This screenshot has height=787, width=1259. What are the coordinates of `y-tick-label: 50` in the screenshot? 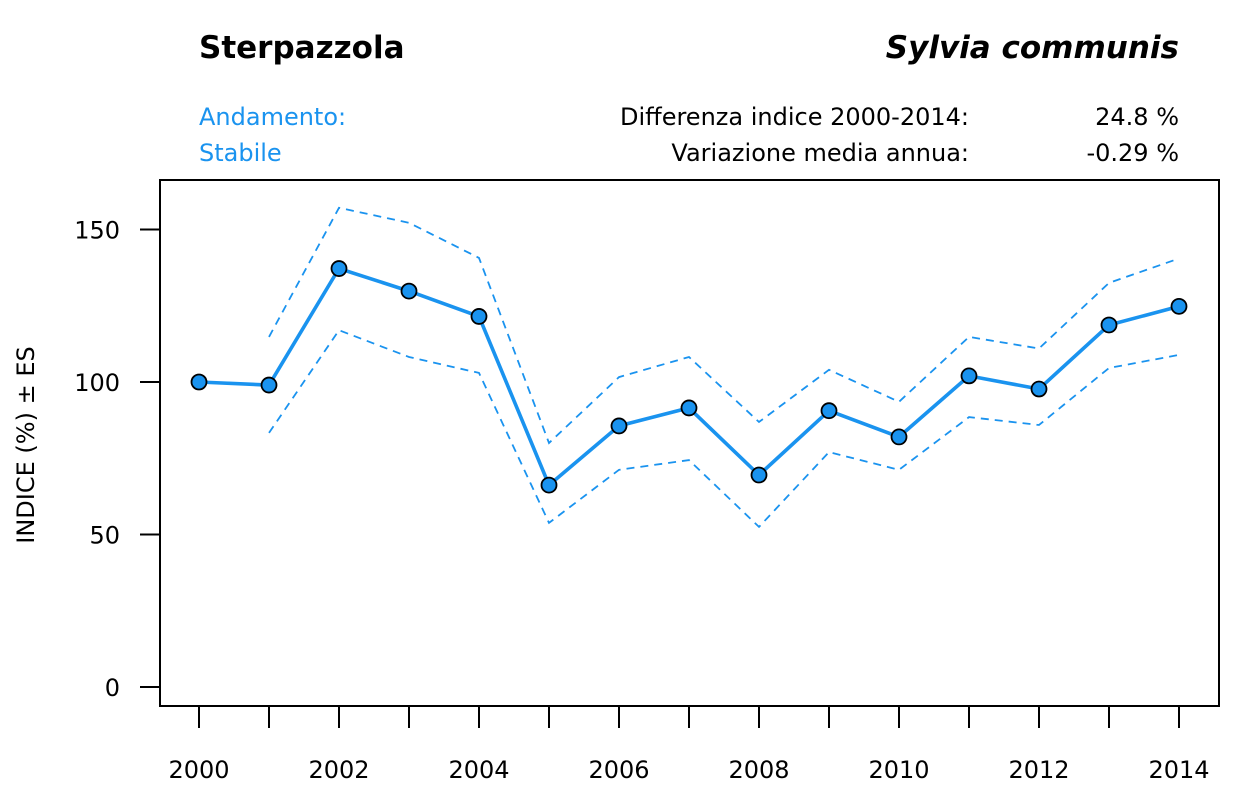 It's located at (104, 536).